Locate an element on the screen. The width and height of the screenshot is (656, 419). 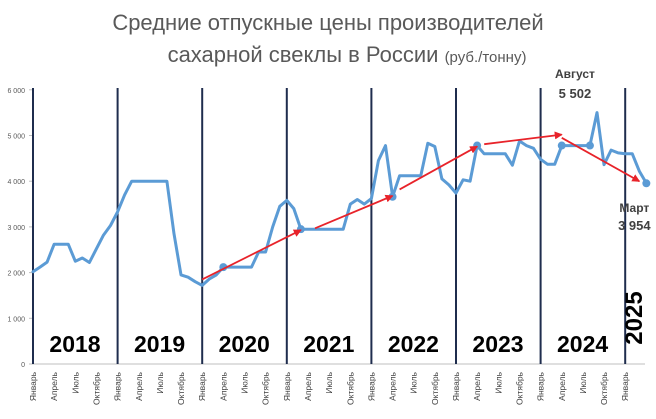
annotation-label: Март is located at coordinates (634, 208).